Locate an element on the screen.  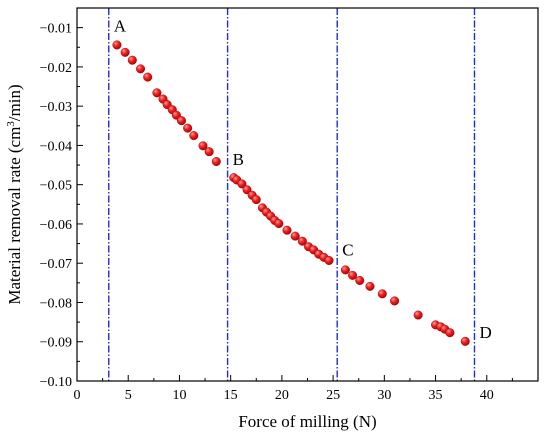
y-tick-label: −0.06 is located at coordinates (56, 225).